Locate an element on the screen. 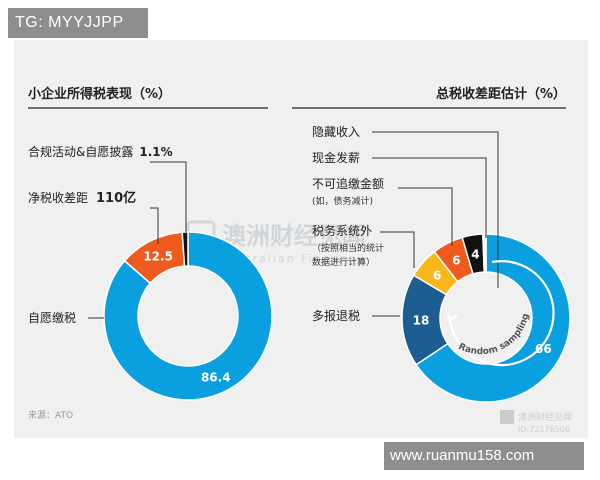 This screenshot has height=480, width=600. outside-system-label: 税务系统外 is located at coordinates (342, 230).